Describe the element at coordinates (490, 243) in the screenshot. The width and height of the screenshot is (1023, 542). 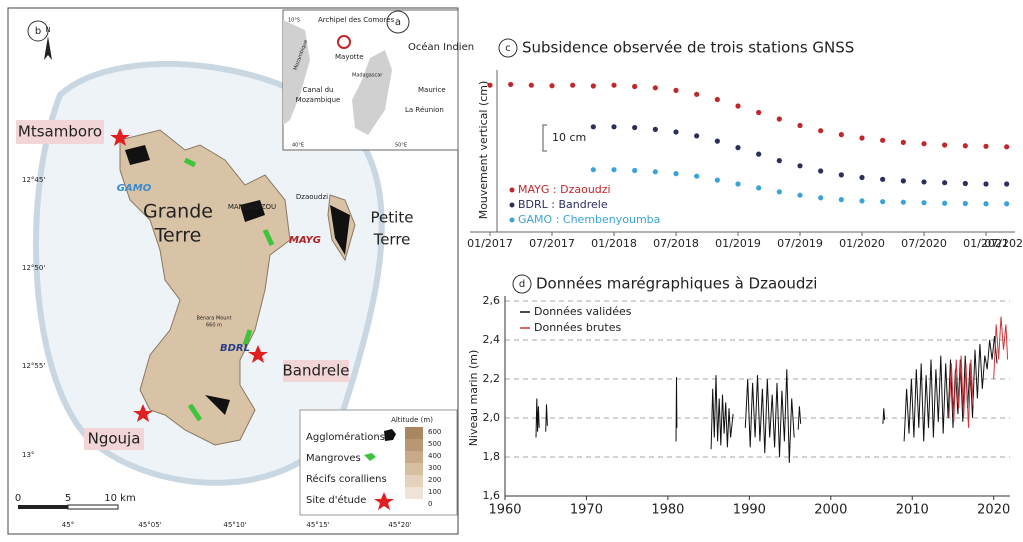
I see `x-tick-label: 01/2017` at that location.